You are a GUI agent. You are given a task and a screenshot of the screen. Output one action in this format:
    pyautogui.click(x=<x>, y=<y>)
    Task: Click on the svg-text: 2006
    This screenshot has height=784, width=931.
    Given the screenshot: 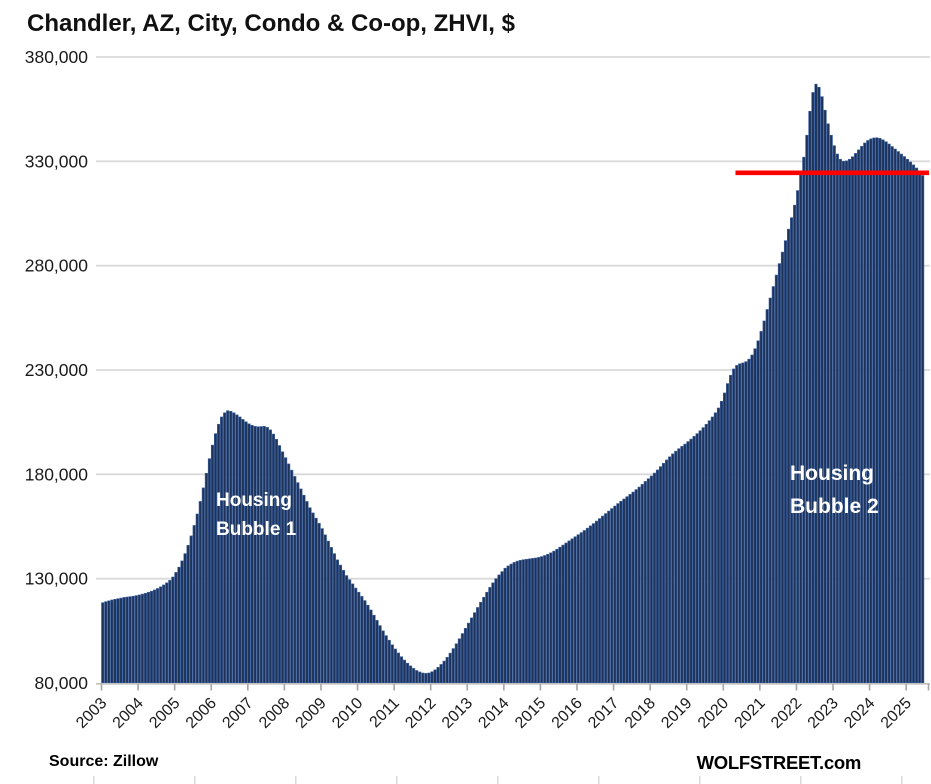 What is the action you would take?
    pyautogui.click(x=201, y=713)
    